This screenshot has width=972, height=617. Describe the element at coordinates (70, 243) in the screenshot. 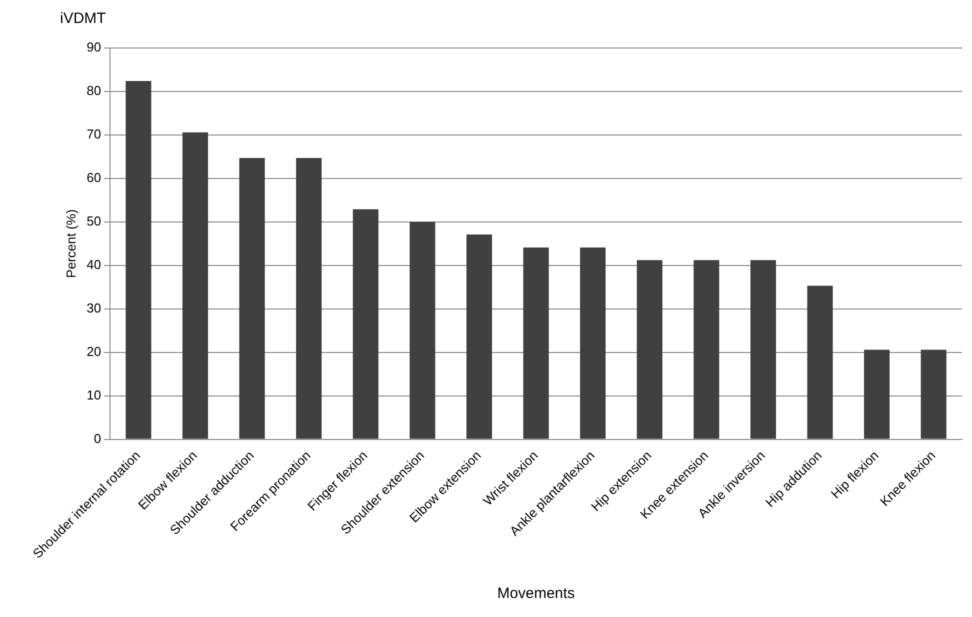

I see `y-axis-title: Percent (%)` at that location.